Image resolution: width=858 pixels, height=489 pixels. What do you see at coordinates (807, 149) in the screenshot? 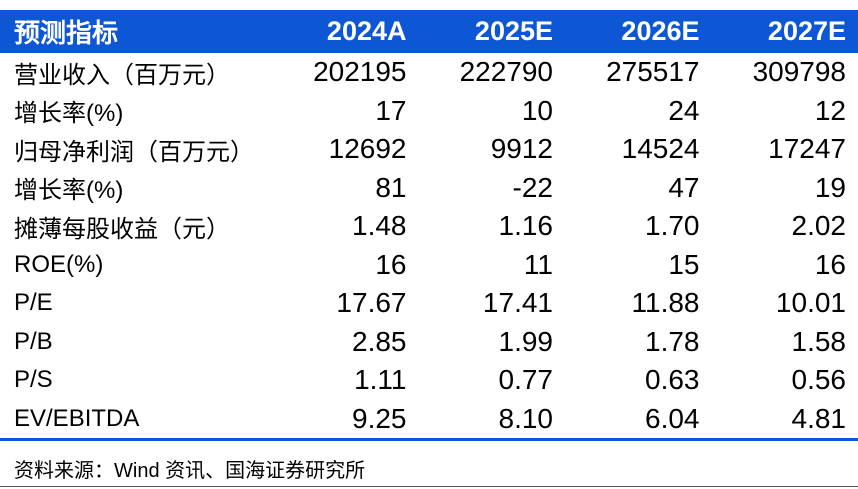
I see `cell-value: 17247` at bounding box center [807, 149].